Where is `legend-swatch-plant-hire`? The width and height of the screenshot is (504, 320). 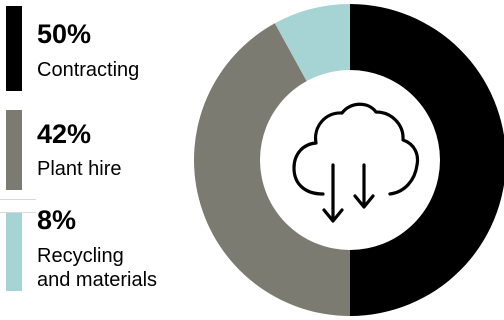 legend-swatch-plant-hire is located at coordinates (14, 150).